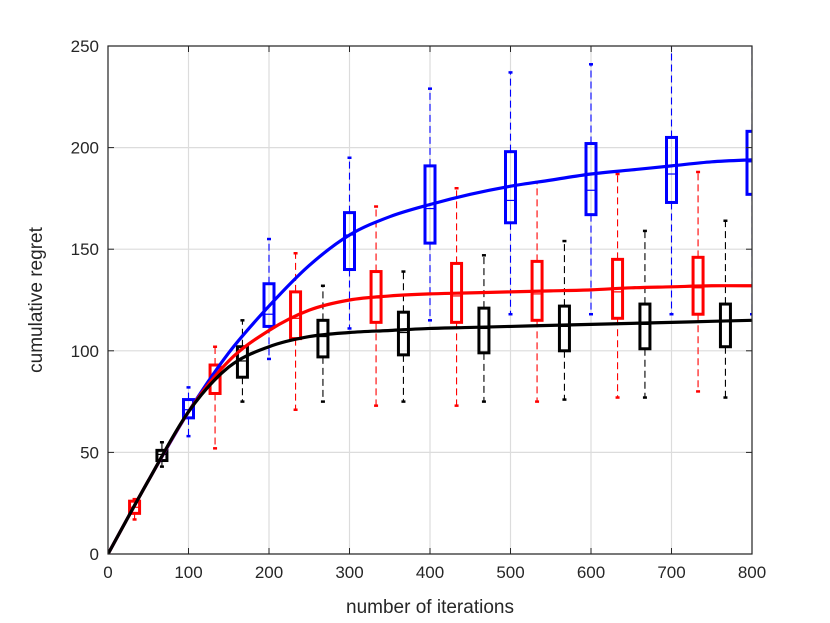 Image resolution: width=830 pixels, height=623 pixels. I want to click on y-tick-label: 250, so click(85, 46).